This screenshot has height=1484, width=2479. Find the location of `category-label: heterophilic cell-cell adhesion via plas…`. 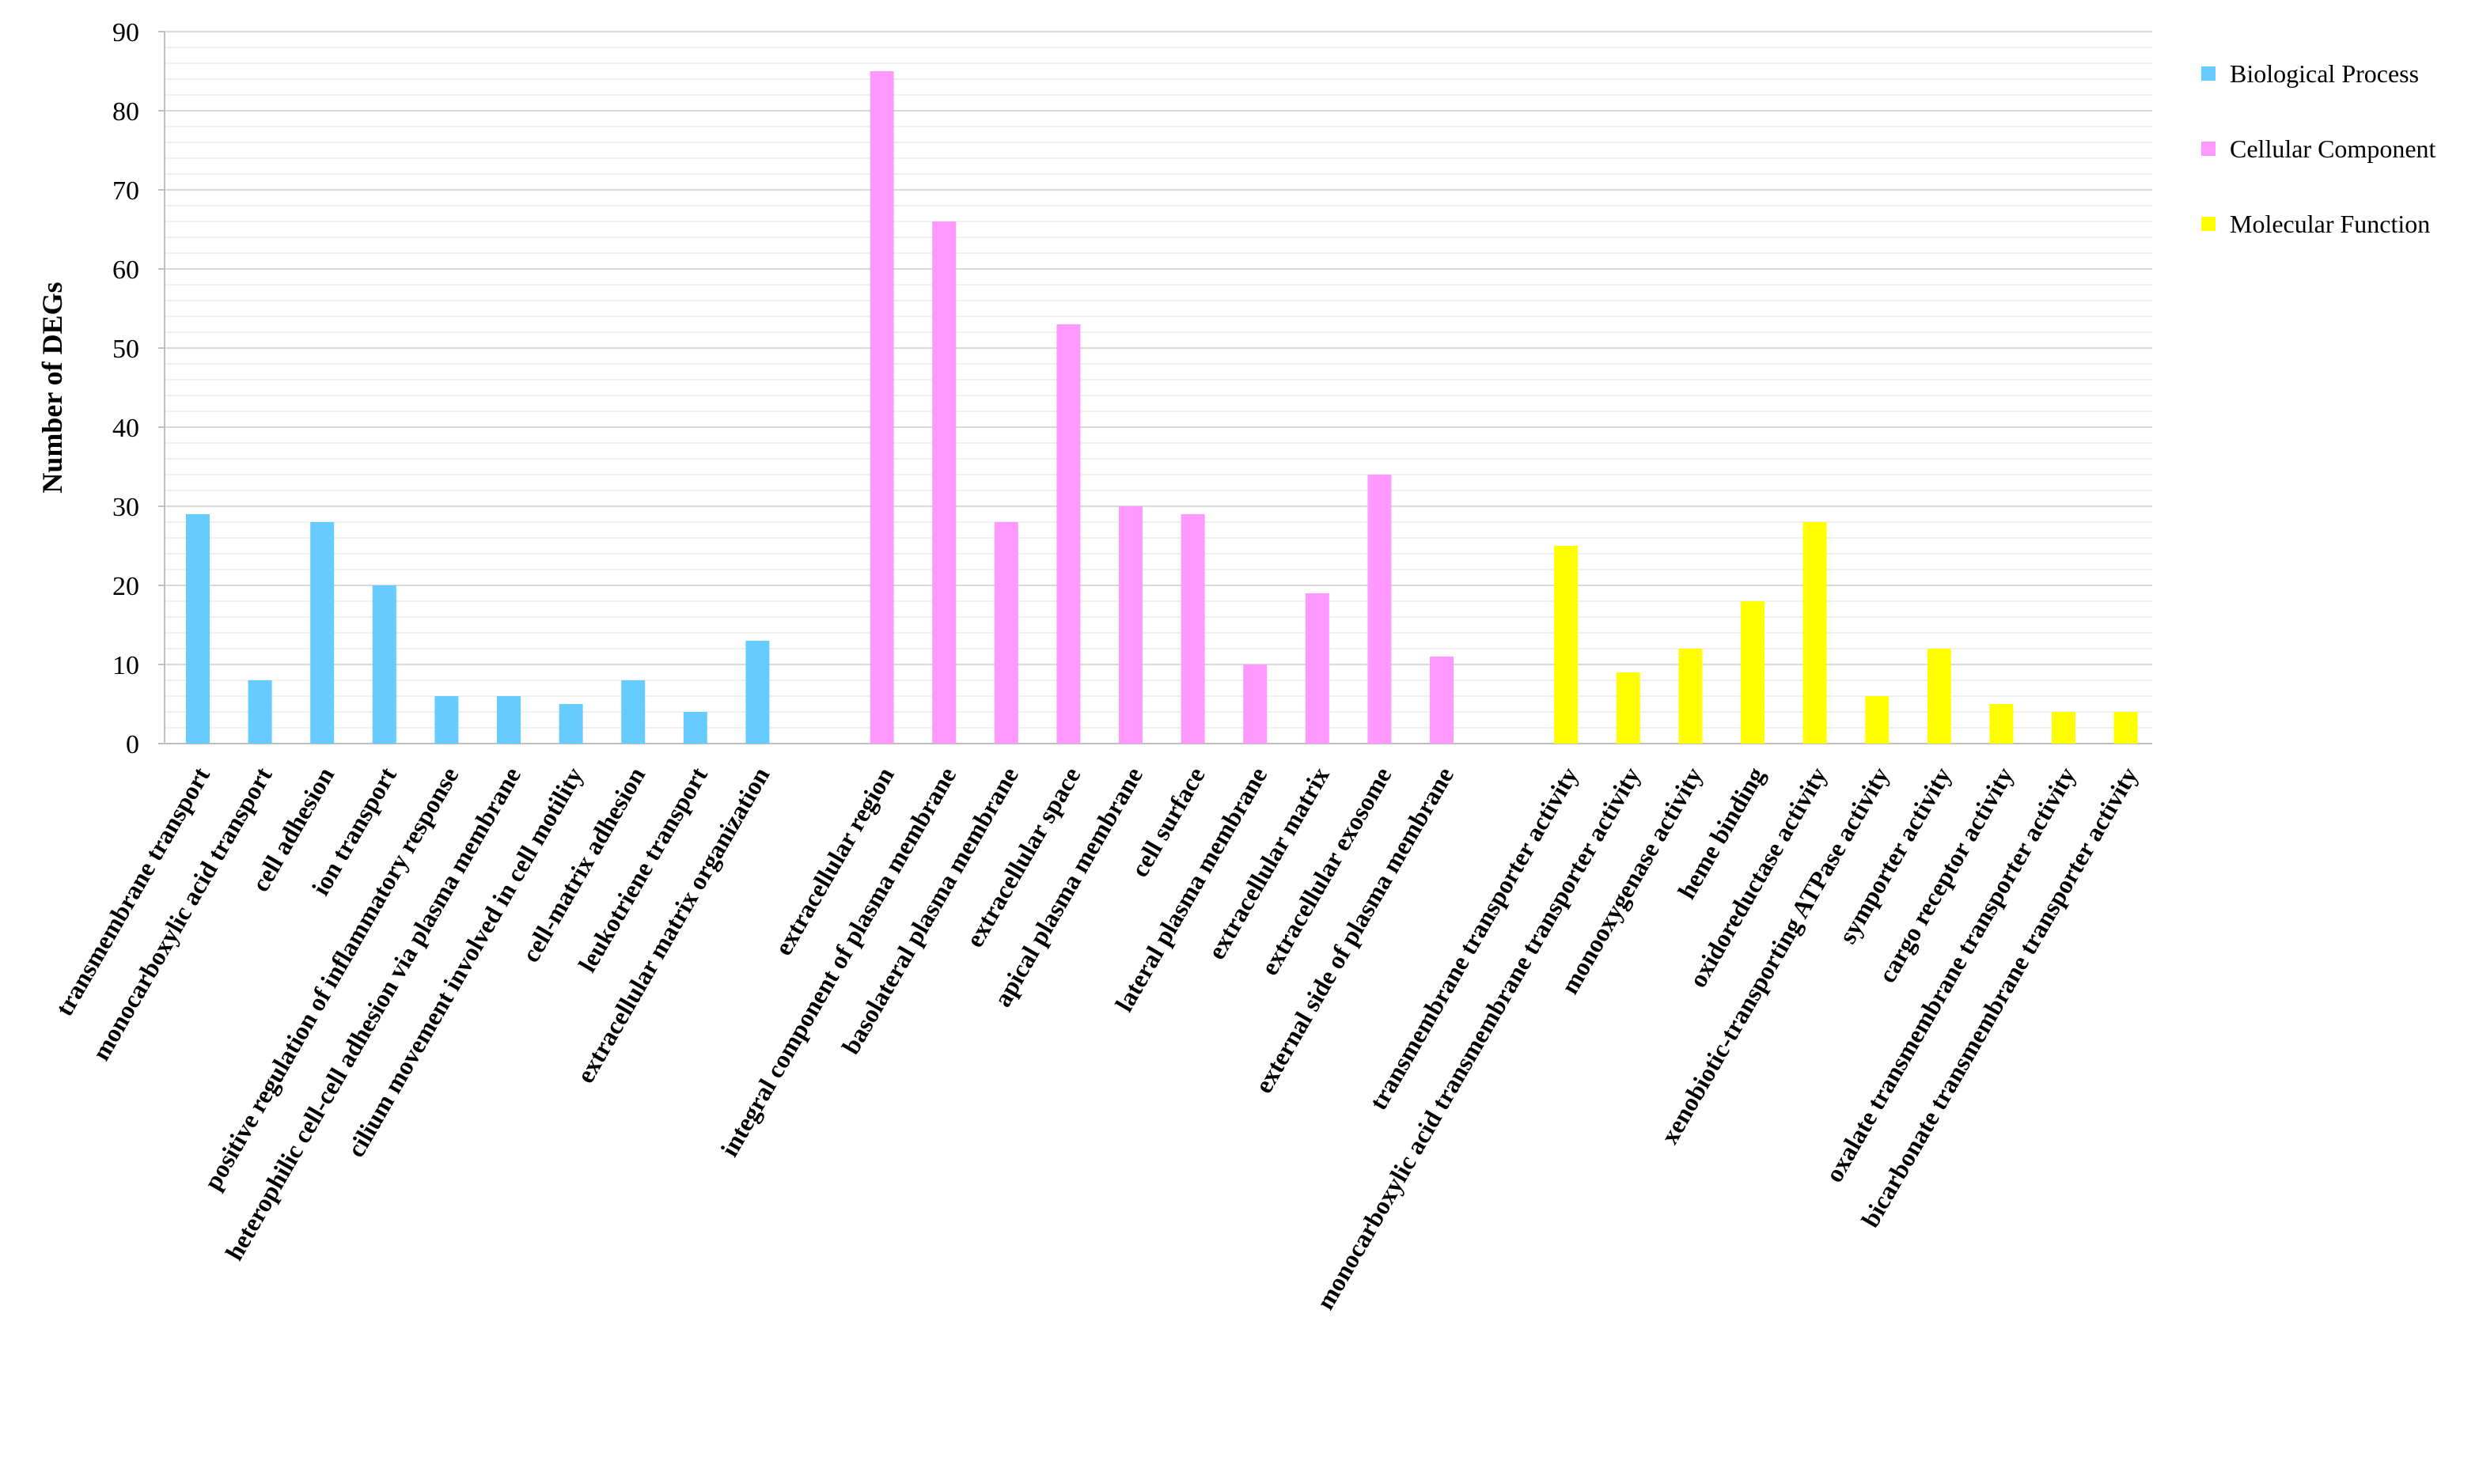

category-label: heterophilic cell-cell adhesion via plas… is located at coordinates (372, 1014).